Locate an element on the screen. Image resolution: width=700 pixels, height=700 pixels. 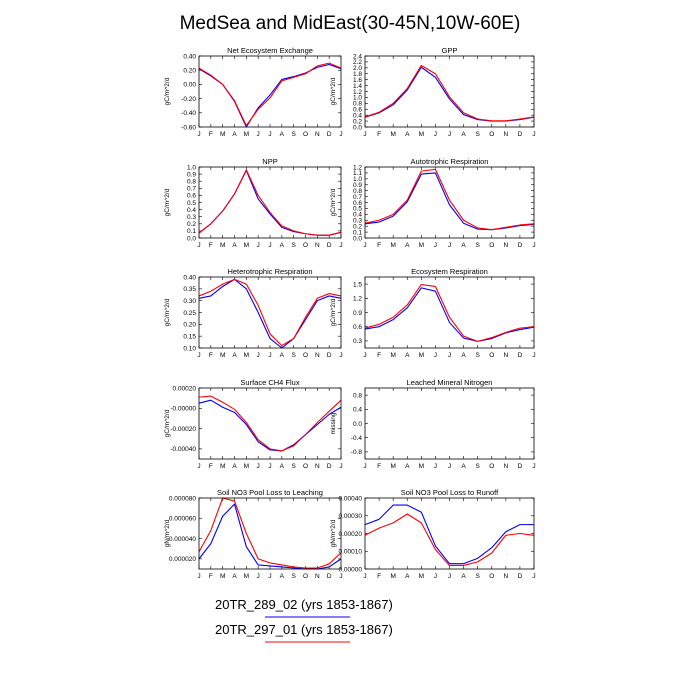
plot-frame is located at coordinates (270, 202).